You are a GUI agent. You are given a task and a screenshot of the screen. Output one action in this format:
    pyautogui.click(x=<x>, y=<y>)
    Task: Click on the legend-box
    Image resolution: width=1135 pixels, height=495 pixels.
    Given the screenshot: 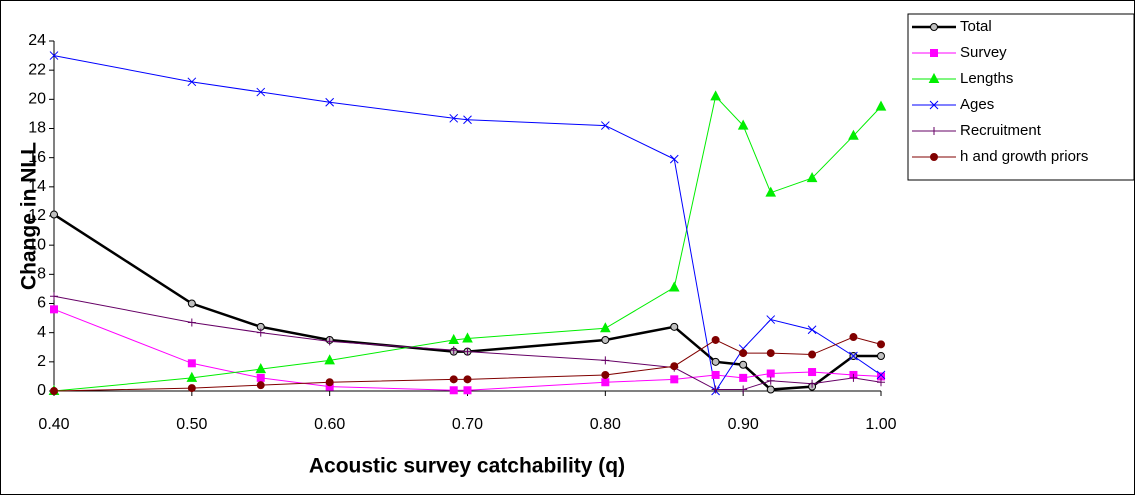 What is the action you would take?
    pyautogui.click(x=1021, y=97)
    